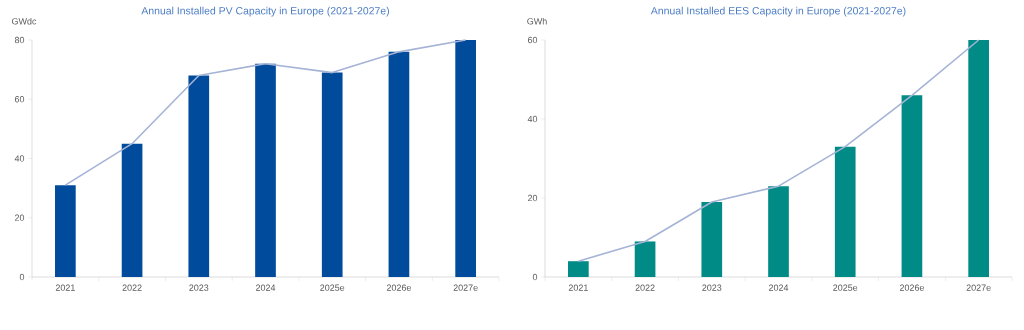 Image resolution: width=1024 pixels, height=330 pixels. Describe the element at coordinates (24, 21) in the screenshot. I see `y-axis-title: GWdc` at that location.